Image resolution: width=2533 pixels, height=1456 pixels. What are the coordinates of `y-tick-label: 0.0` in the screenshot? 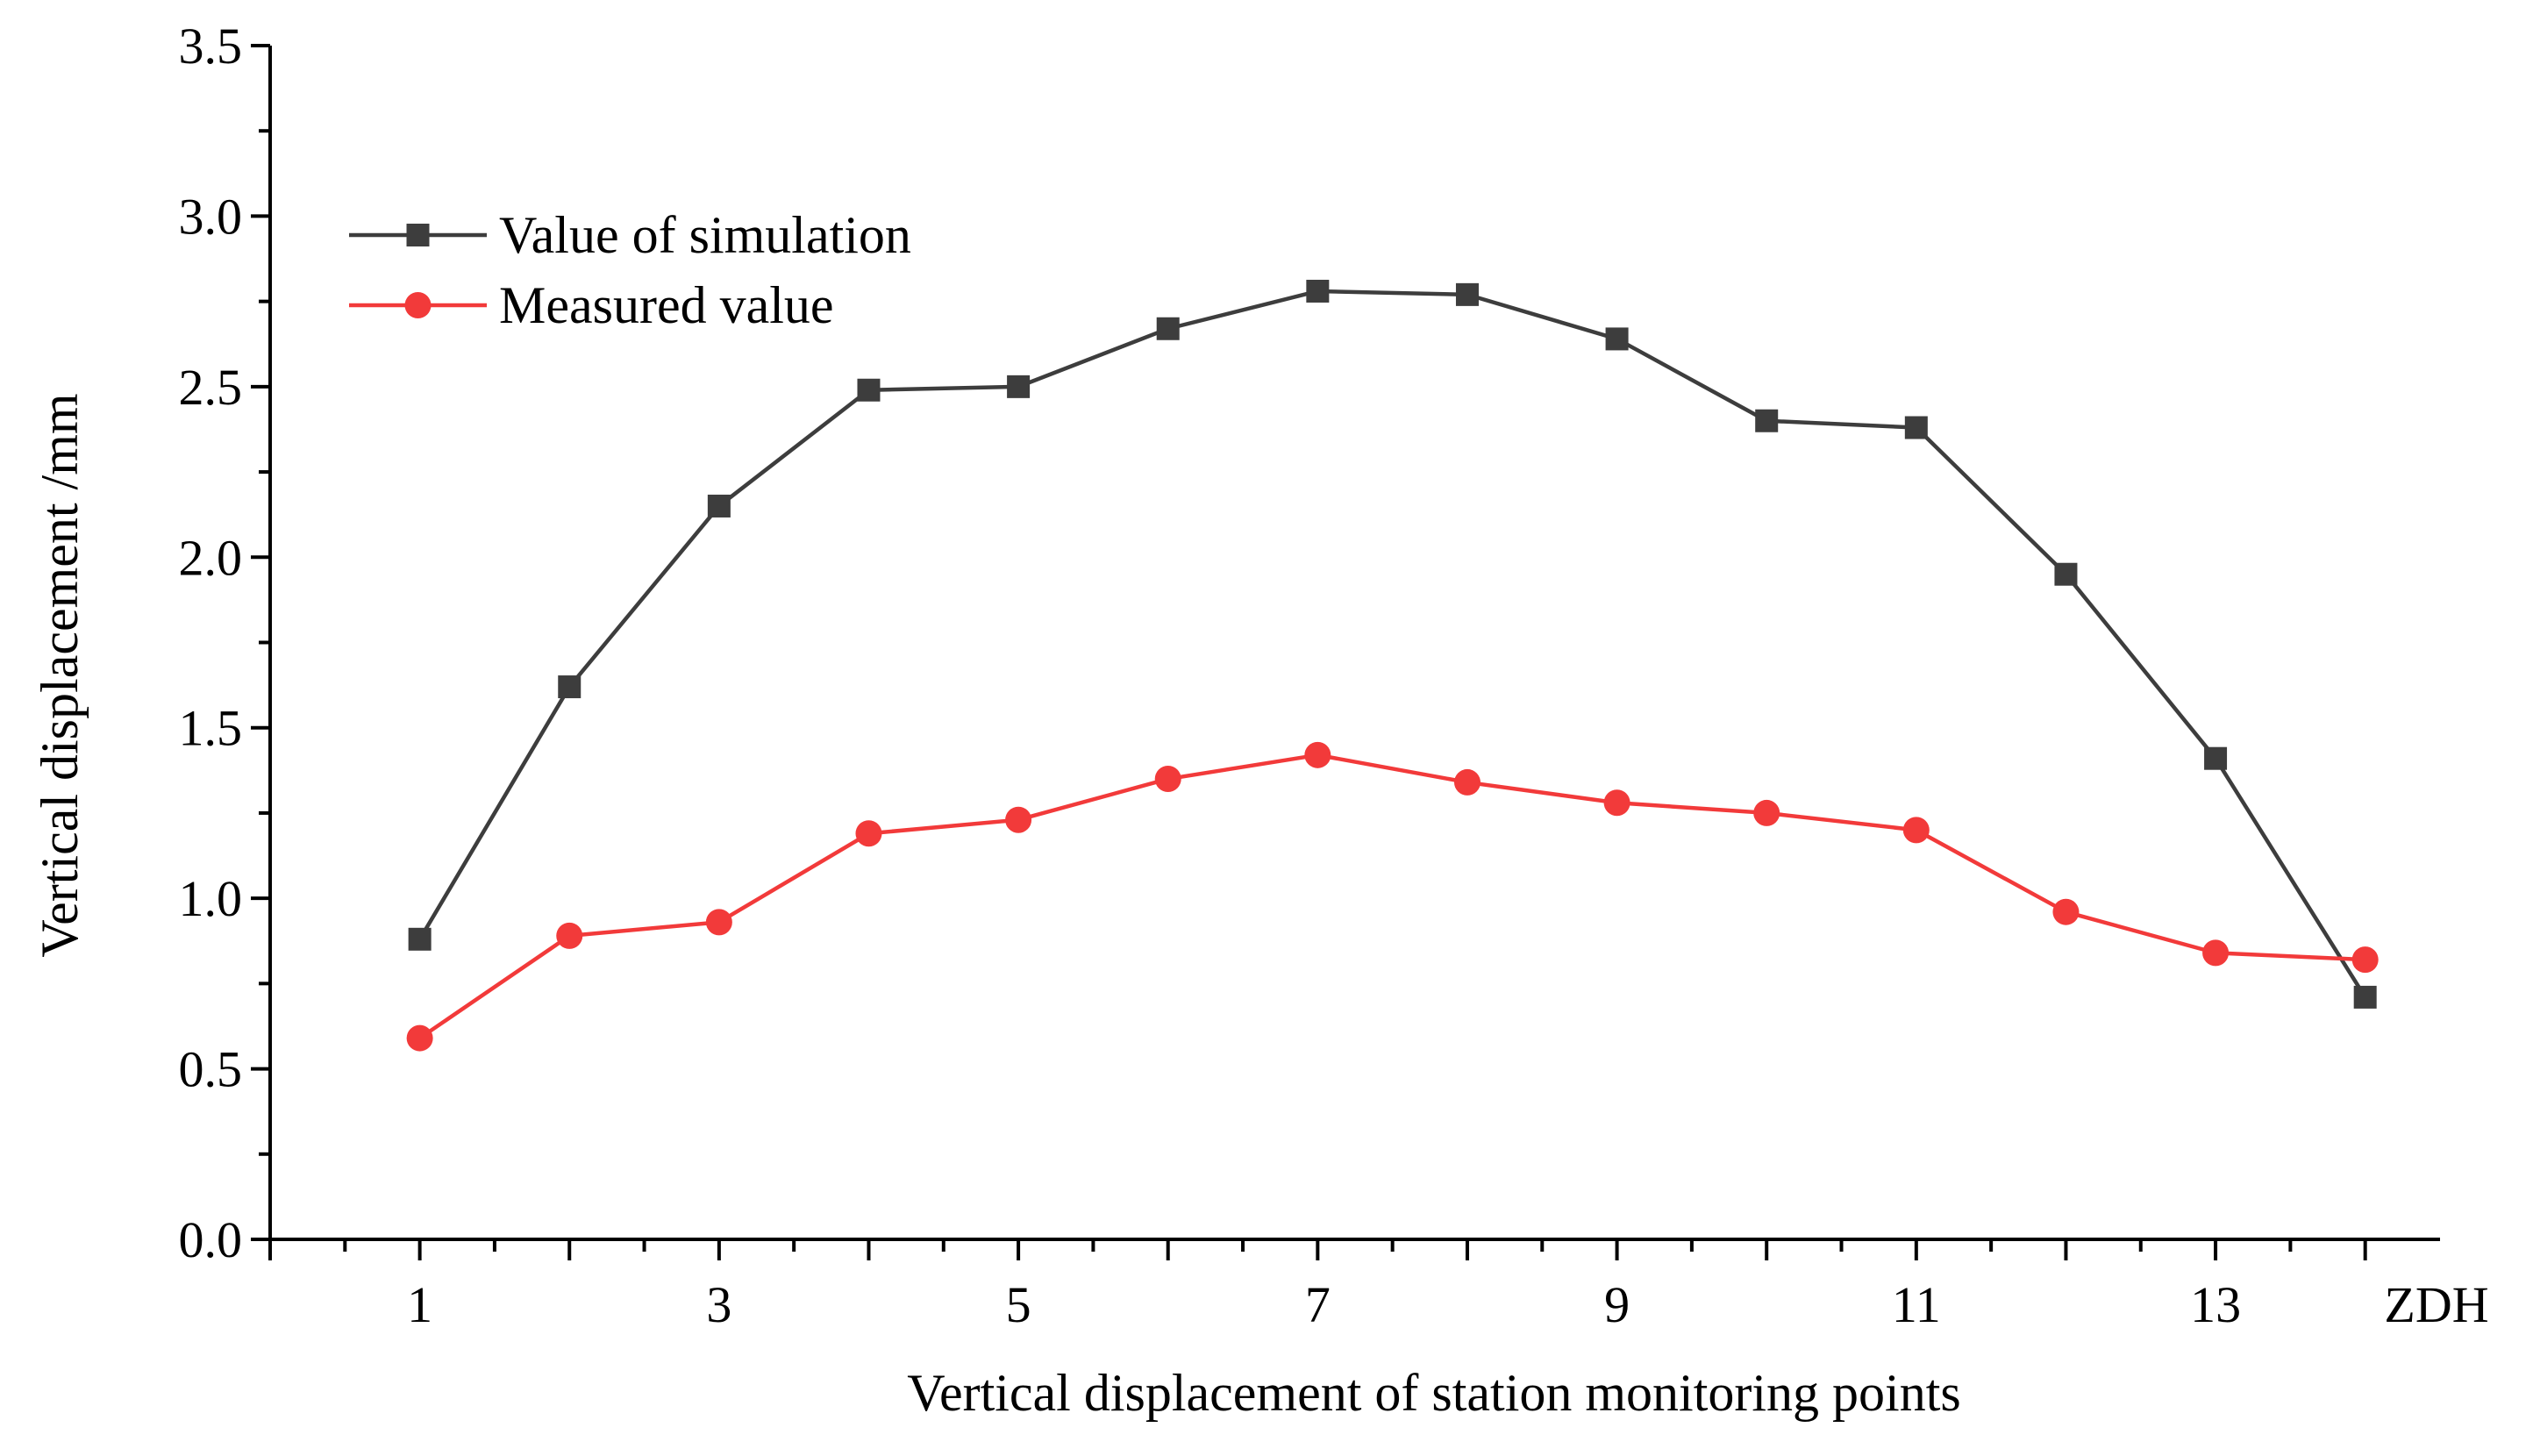 It's located at (211, 1239).